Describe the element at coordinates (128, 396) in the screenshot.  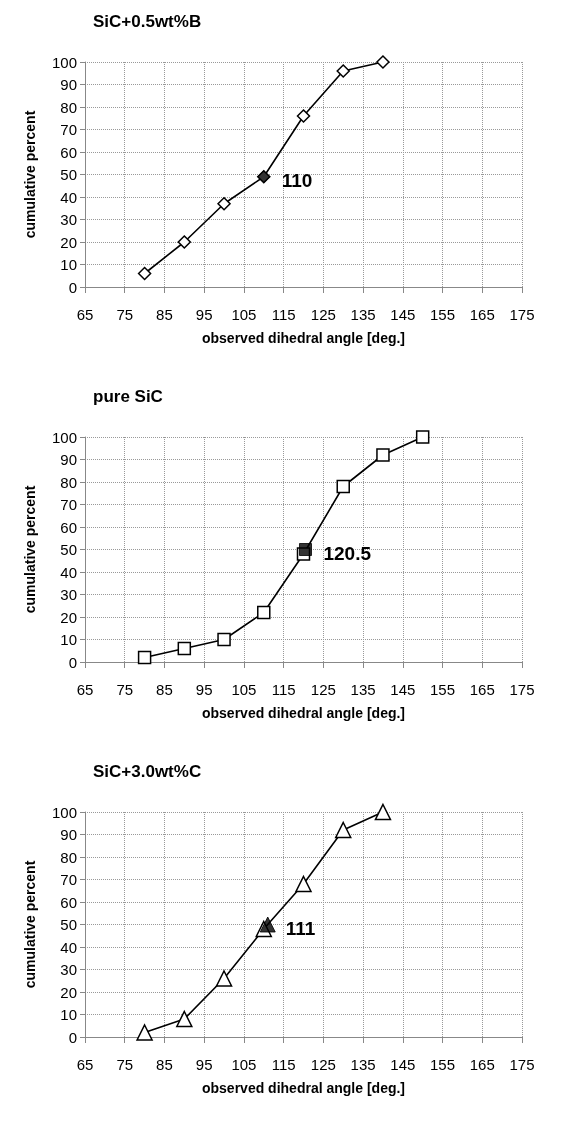
I see `chart-title: pure SiC` at that location.